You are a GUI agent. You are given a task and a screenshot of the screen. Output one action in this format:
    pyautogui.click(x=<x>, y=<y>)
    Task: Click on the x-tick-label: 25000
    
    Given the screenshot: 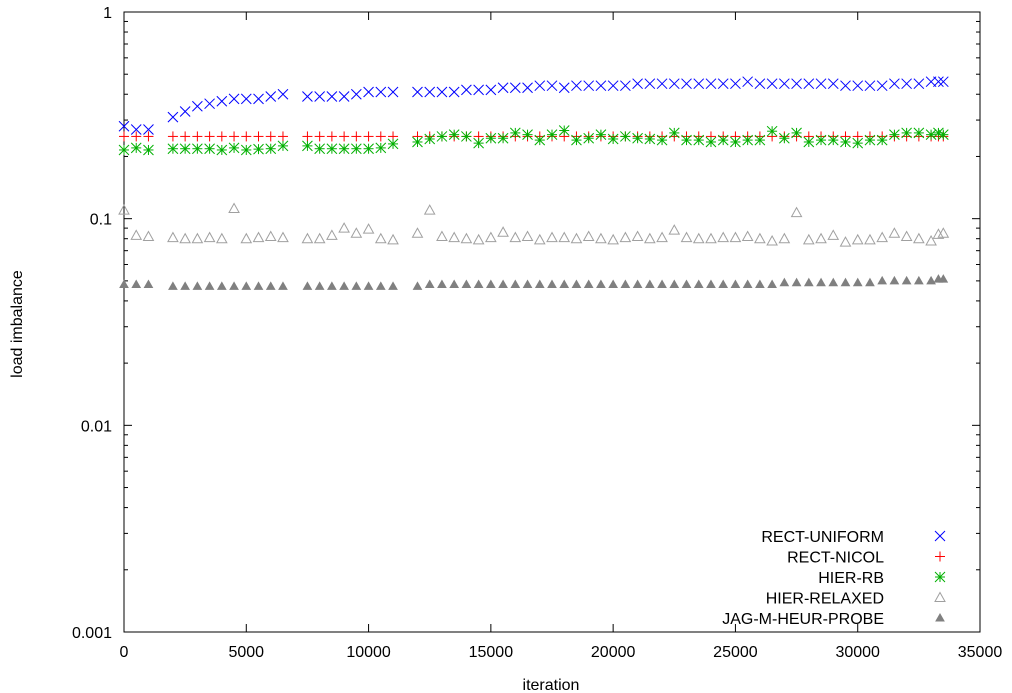 What is the action you would take?
    pyautogui.click(x=735, y=652)
    